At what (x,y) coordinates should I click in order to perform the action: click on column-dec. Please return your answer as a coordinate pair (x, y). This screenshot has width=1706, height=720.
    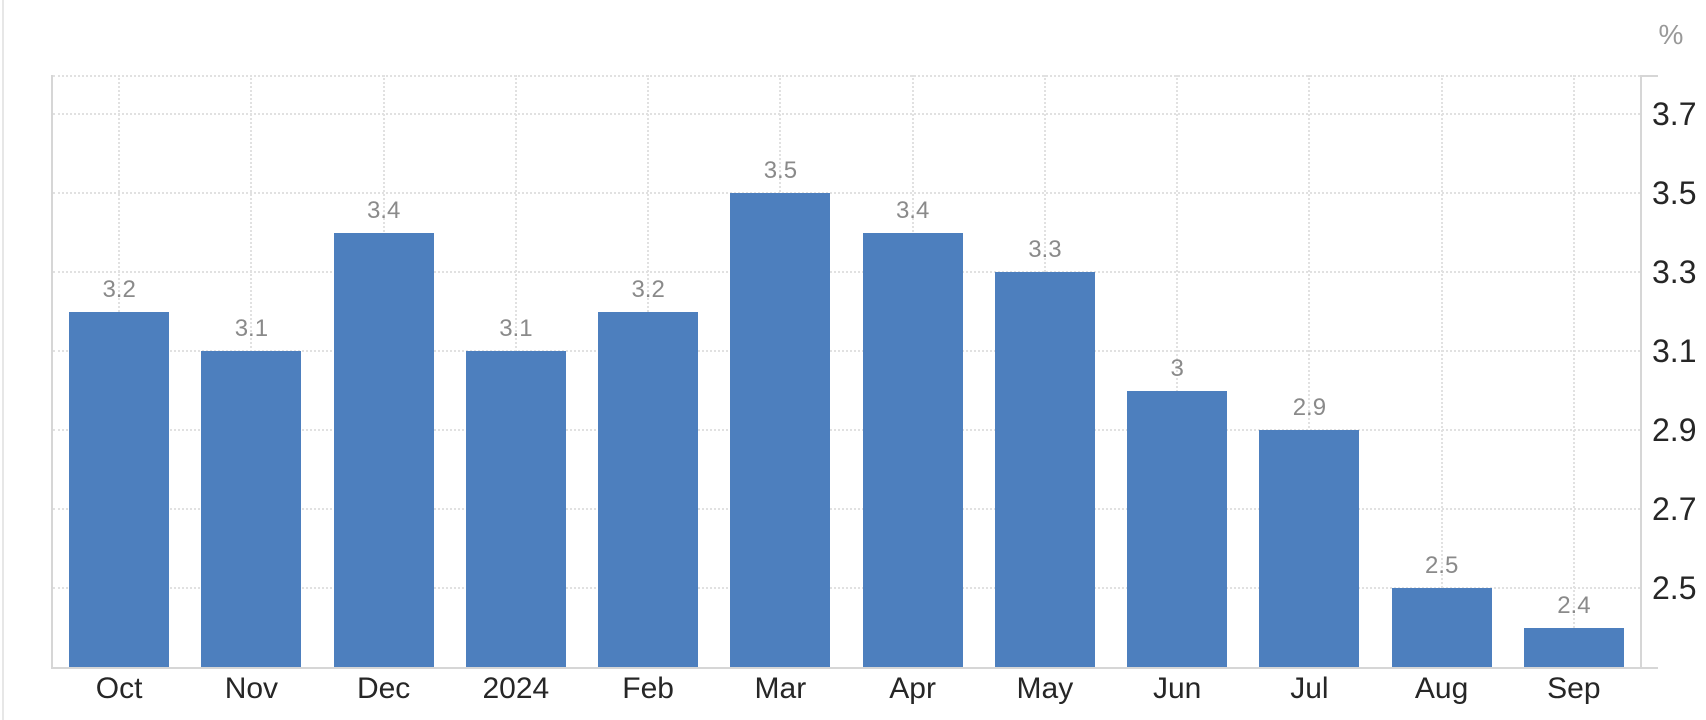
    Looking at the image, I should click on (383, 449).